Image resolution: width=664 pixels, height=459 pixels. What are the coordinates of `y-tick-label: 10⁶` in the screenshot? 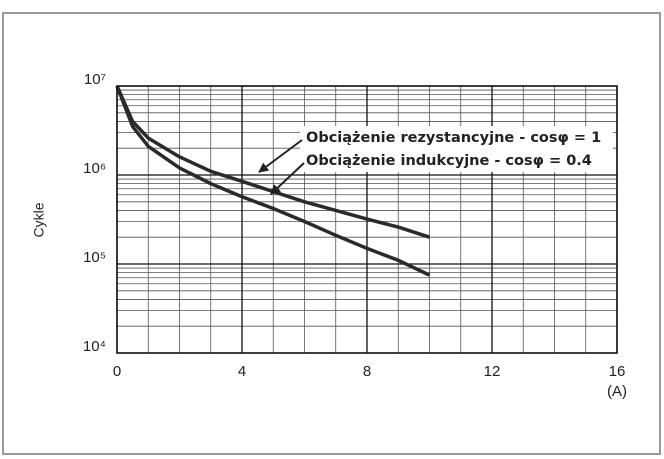 It's located at (94, 168).